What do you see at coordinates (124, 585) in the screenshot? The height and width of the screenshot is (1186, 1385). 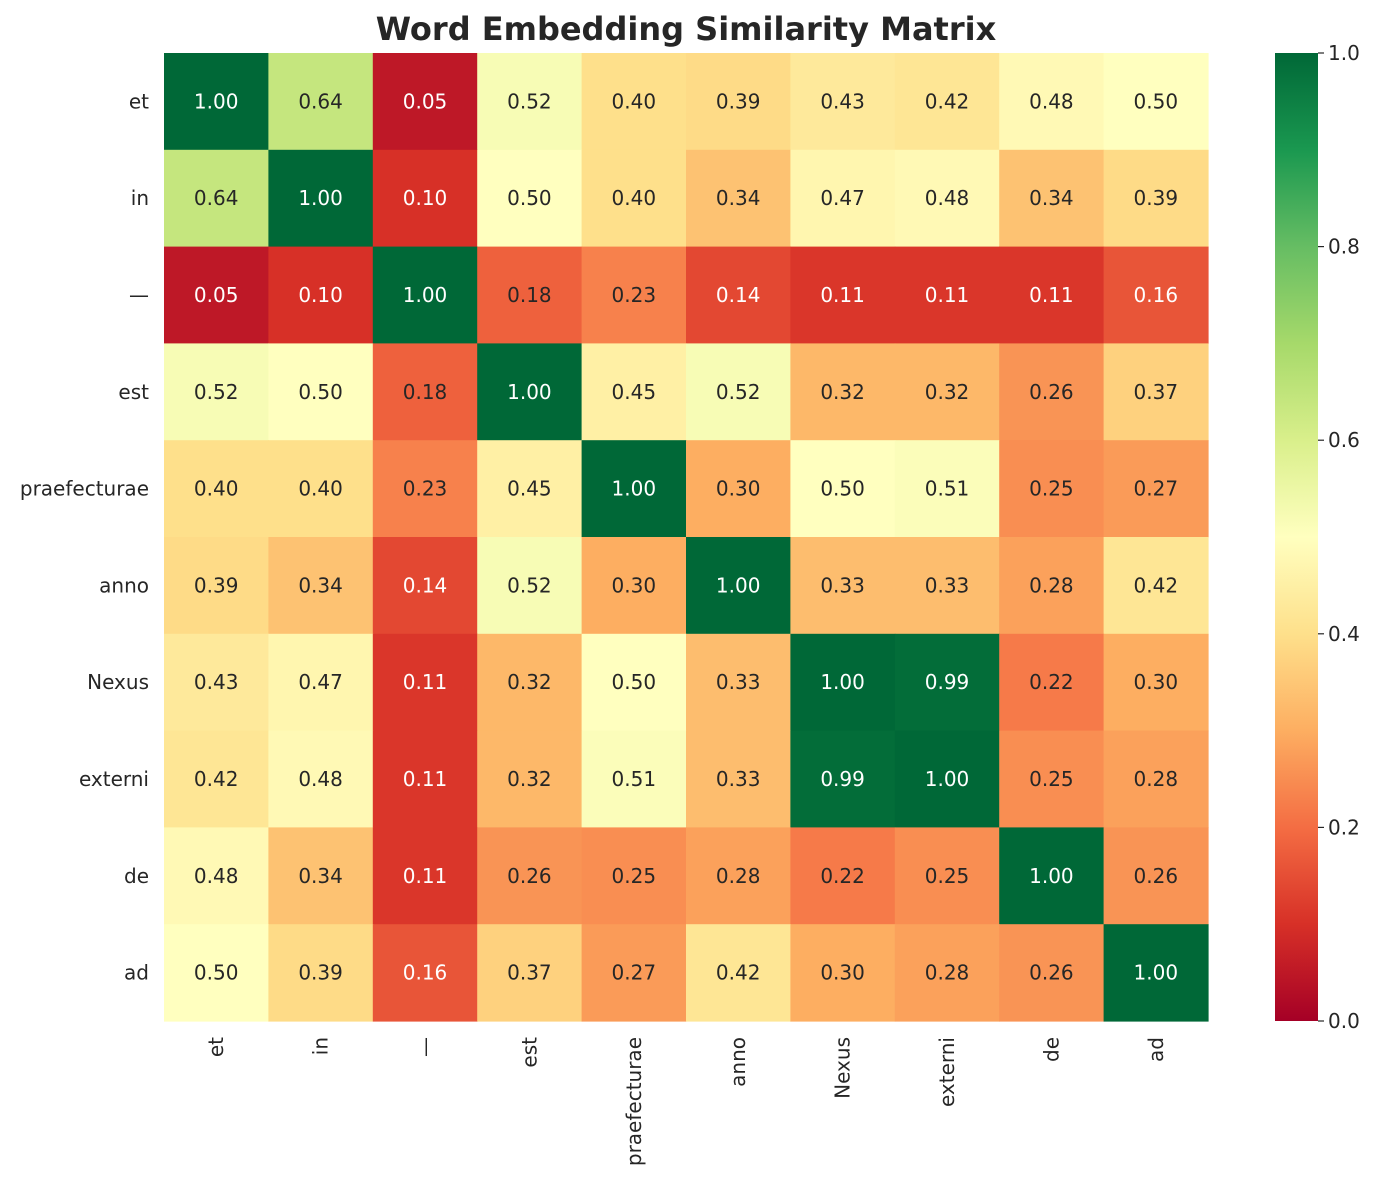 I see `row-tick-label: anno` at bounding box center [124, 585].